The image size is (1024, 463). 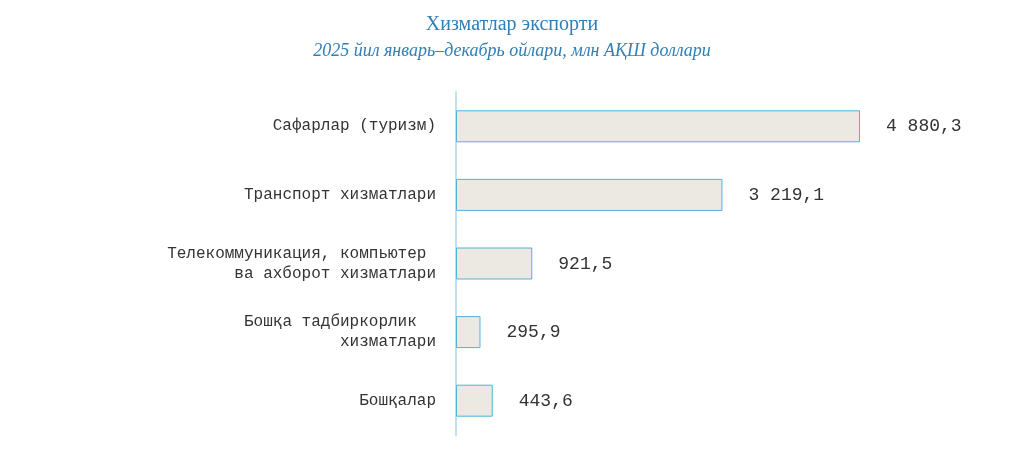 I want to click on y-tick-label: Сафарлар (туризм), so click(x=354, y=126).